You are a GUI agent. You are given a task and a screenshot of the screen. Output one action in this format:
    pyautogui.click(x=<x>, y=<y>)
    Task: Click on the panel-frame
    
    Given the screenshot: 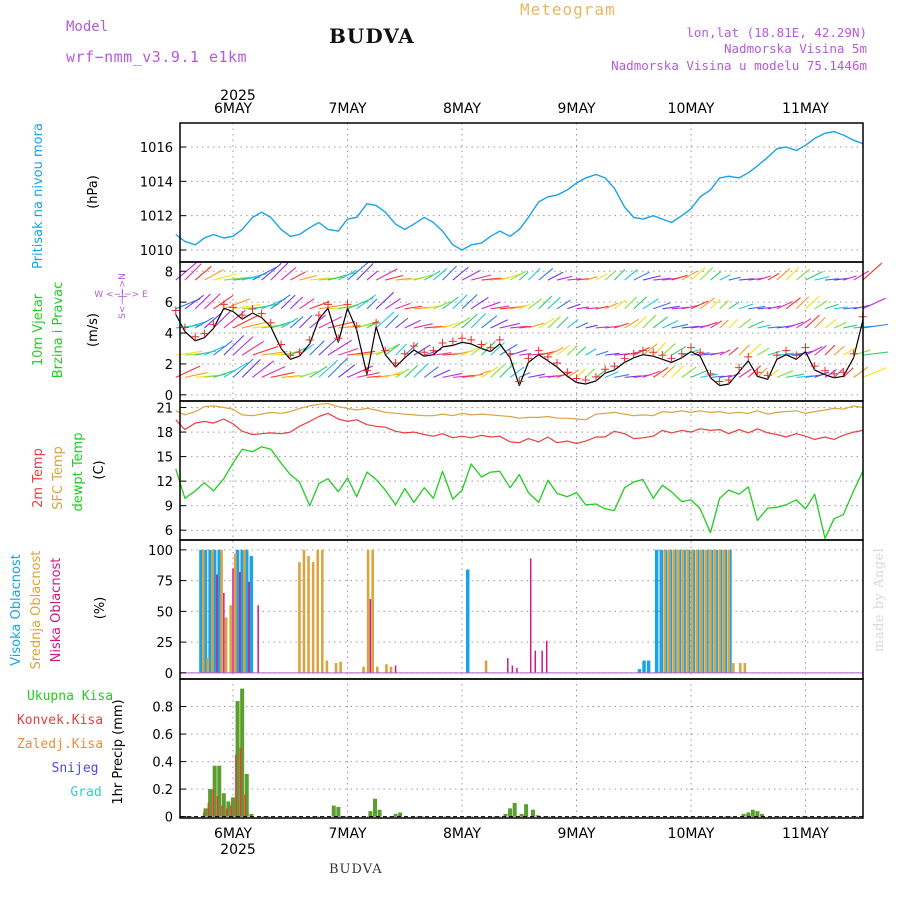 What is the action you would take?
    pyautogui.click(x=521, y=192)
    